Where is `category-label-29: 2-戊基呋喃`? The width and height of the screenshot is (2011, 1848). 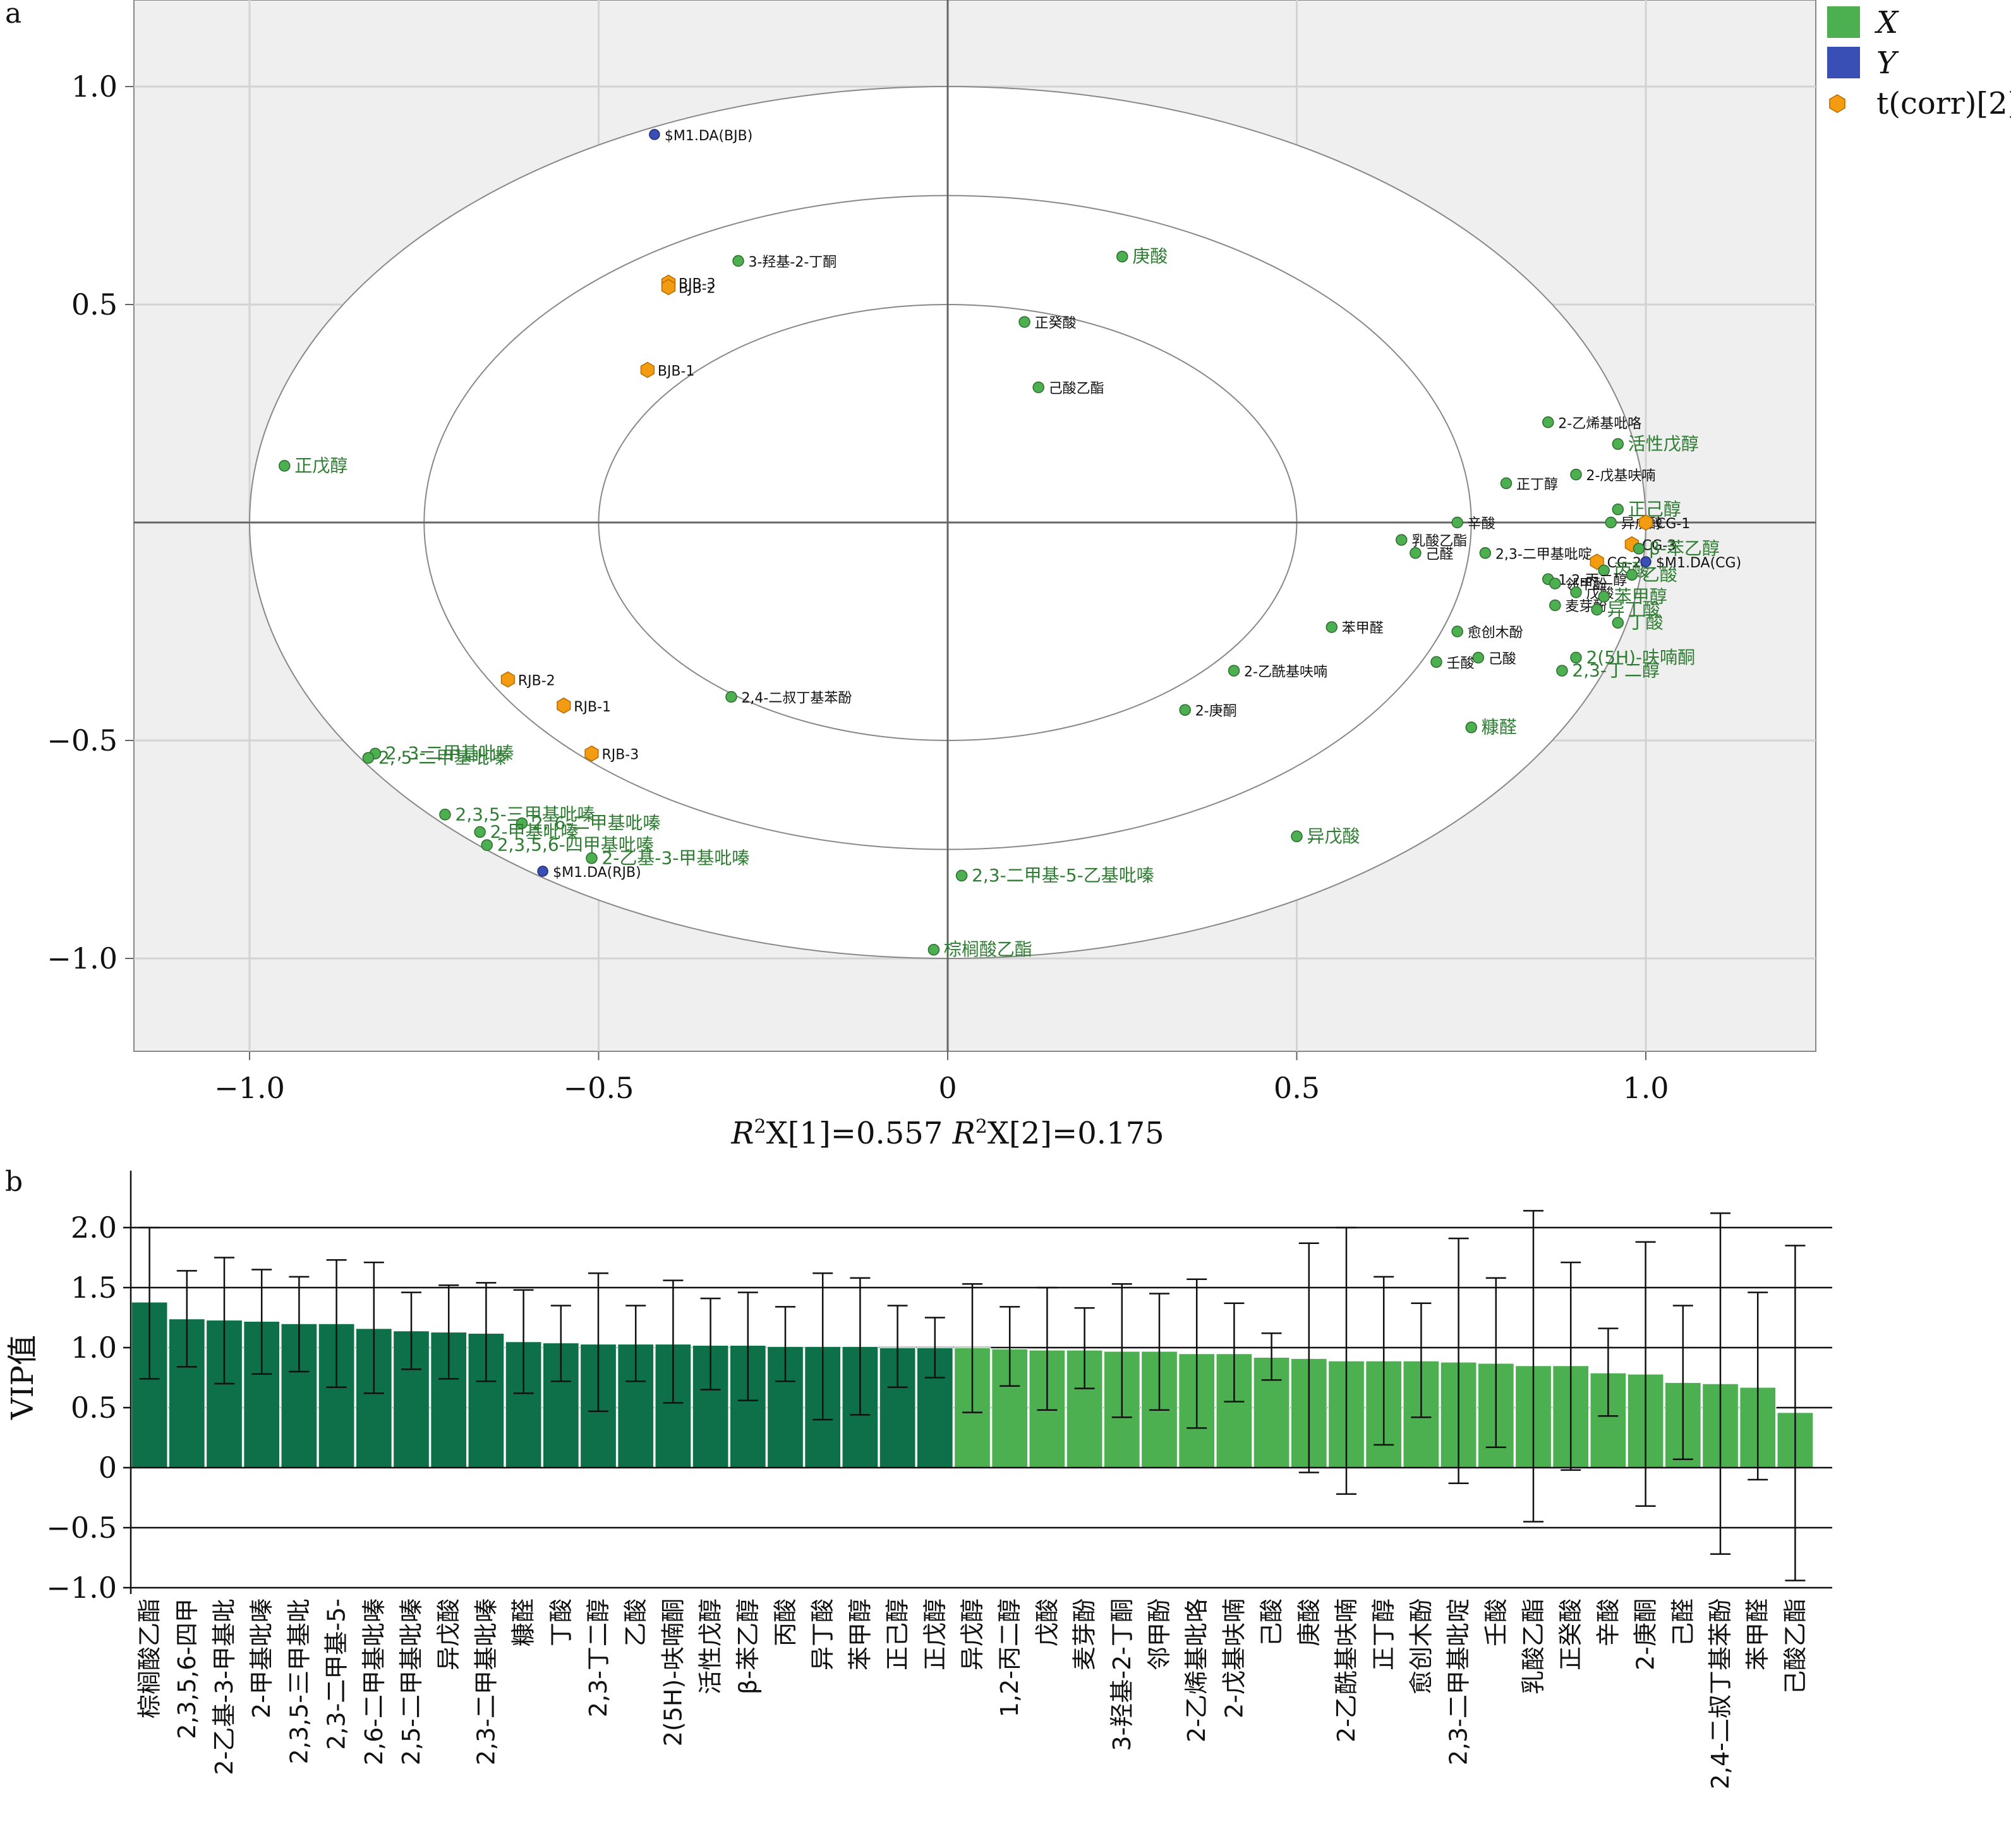 category-label-29: 2-戊基呋喃 is located at coordinates (1234, 1658).